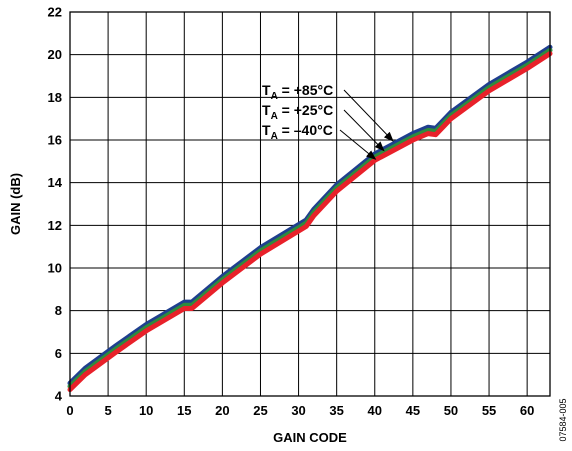  I want to click on annotation-label: TA = –40°C, so click(297, 132).